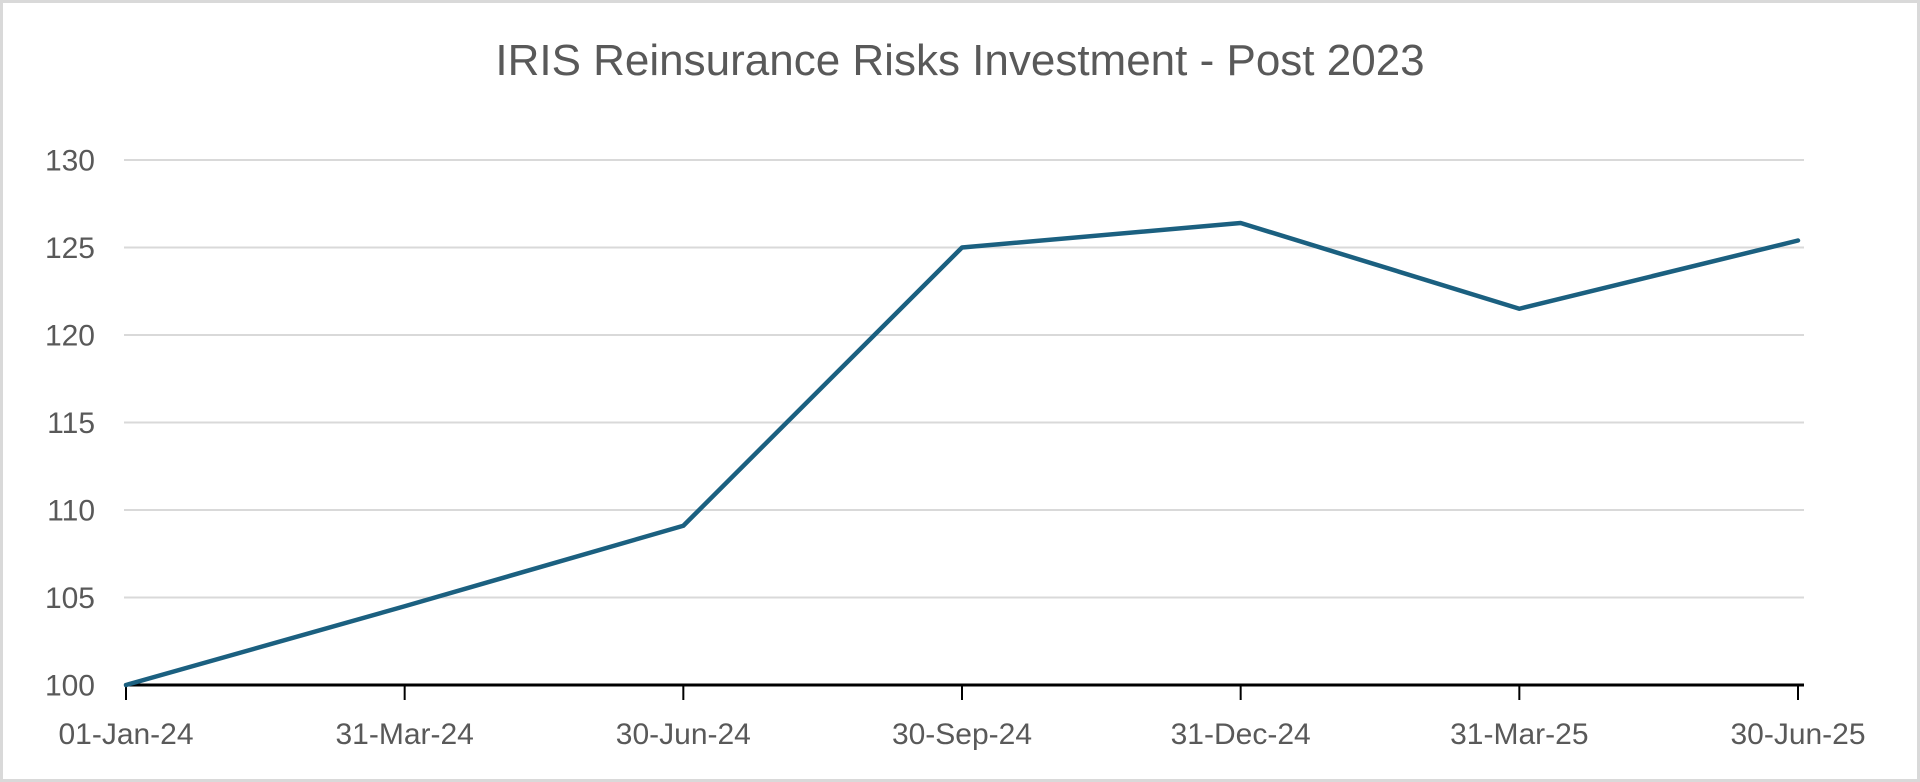 This screenshot has height=782, width=1920. I want to click on x-axis-tick-label: 31-Mar-24, so click(404, 734).